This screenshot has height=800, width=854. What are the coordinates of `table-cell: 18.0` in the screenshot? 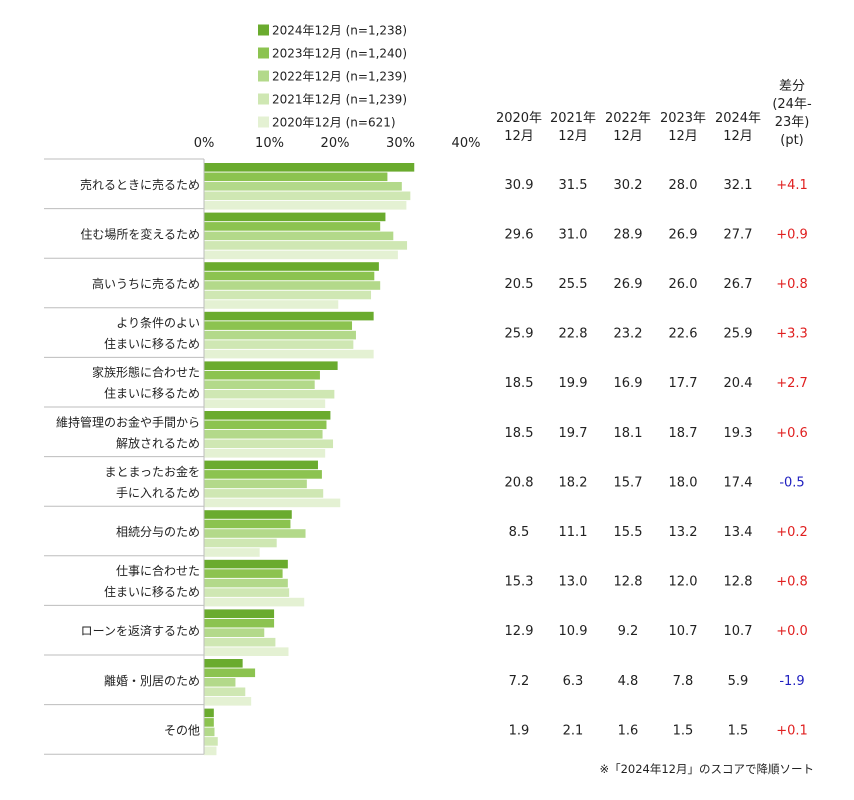 It's located at (683, 482).